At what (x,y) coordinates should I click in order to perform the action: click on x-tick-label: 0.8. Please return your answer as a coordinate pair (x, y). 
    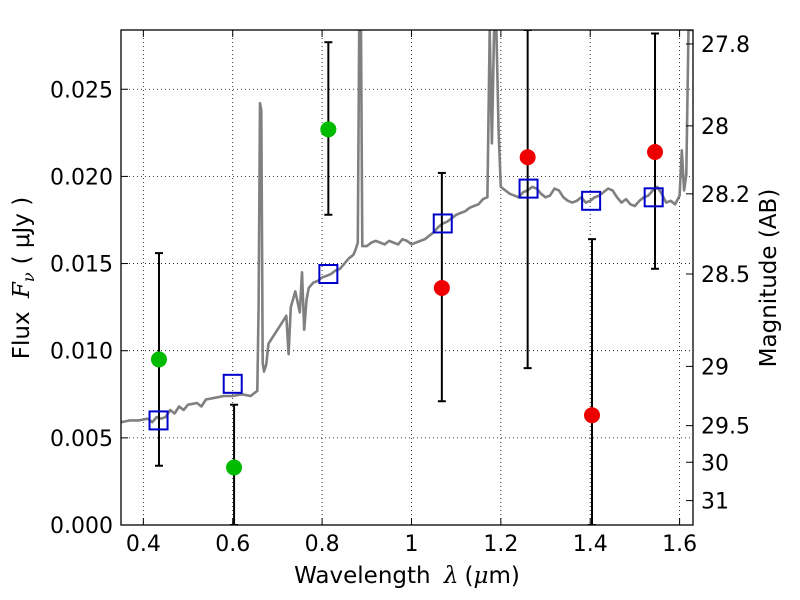
    Looking at the image, I should click on (322, 544).